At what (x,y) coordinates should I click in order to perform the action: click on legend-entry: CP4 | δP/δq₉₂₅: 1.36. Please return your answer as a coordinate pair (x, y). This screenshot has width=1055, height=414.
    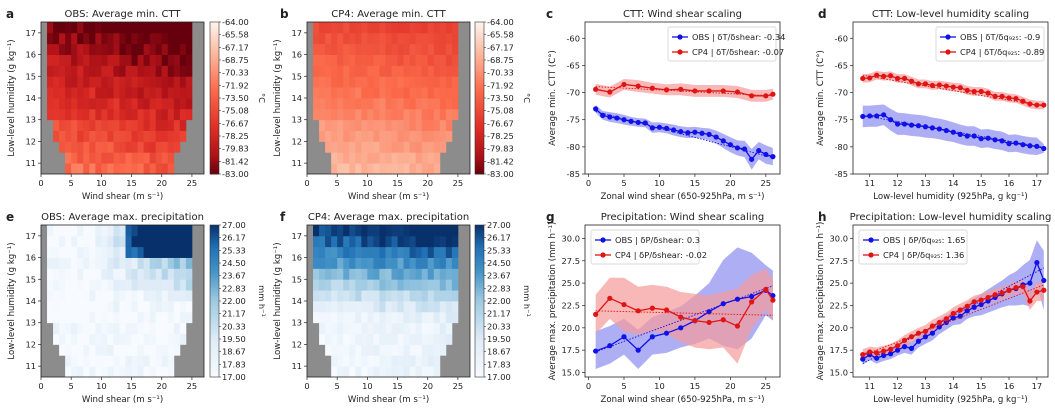
    Looking at the image, I should click on (923, 255).